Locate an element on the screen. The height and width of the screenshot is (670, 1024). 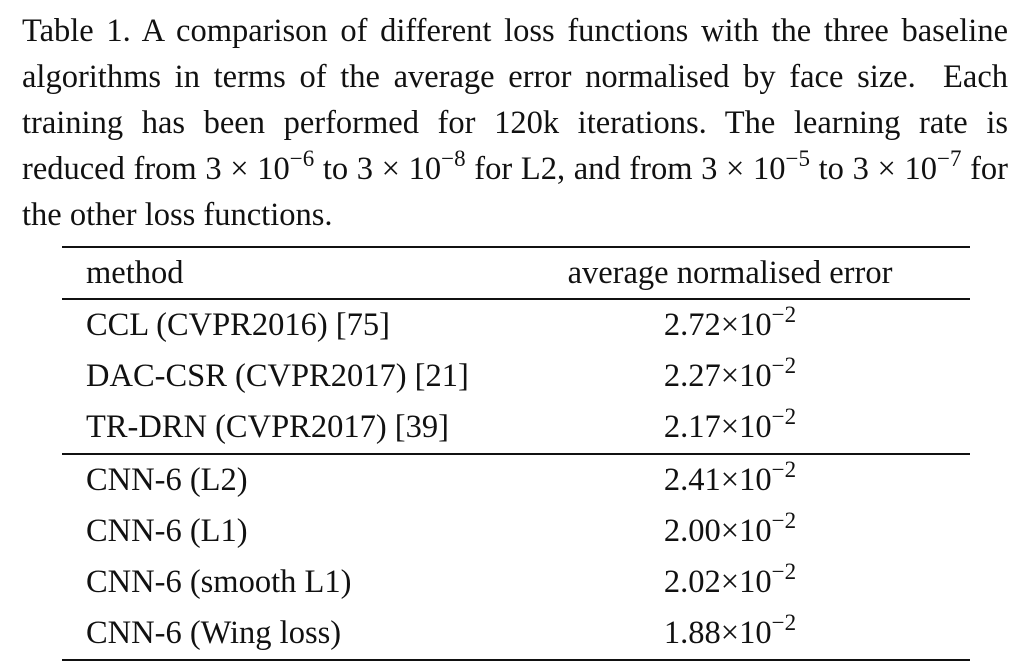
method-cell: TR-DRN (CVPR2017) [39] is located at coordinates (267, 427).